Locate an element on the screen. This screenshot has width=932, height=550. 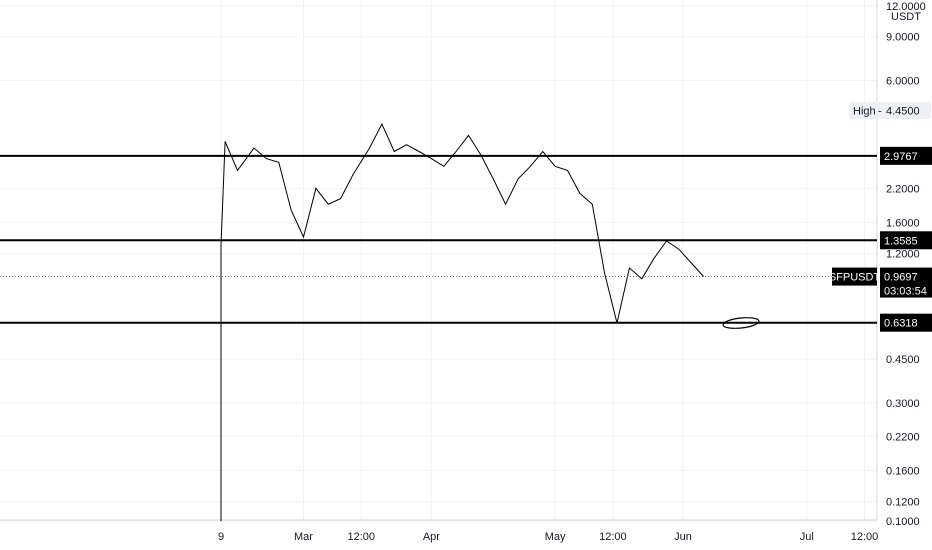
bar-countdown: 03:03:54 is located at coordinates (905, 292).